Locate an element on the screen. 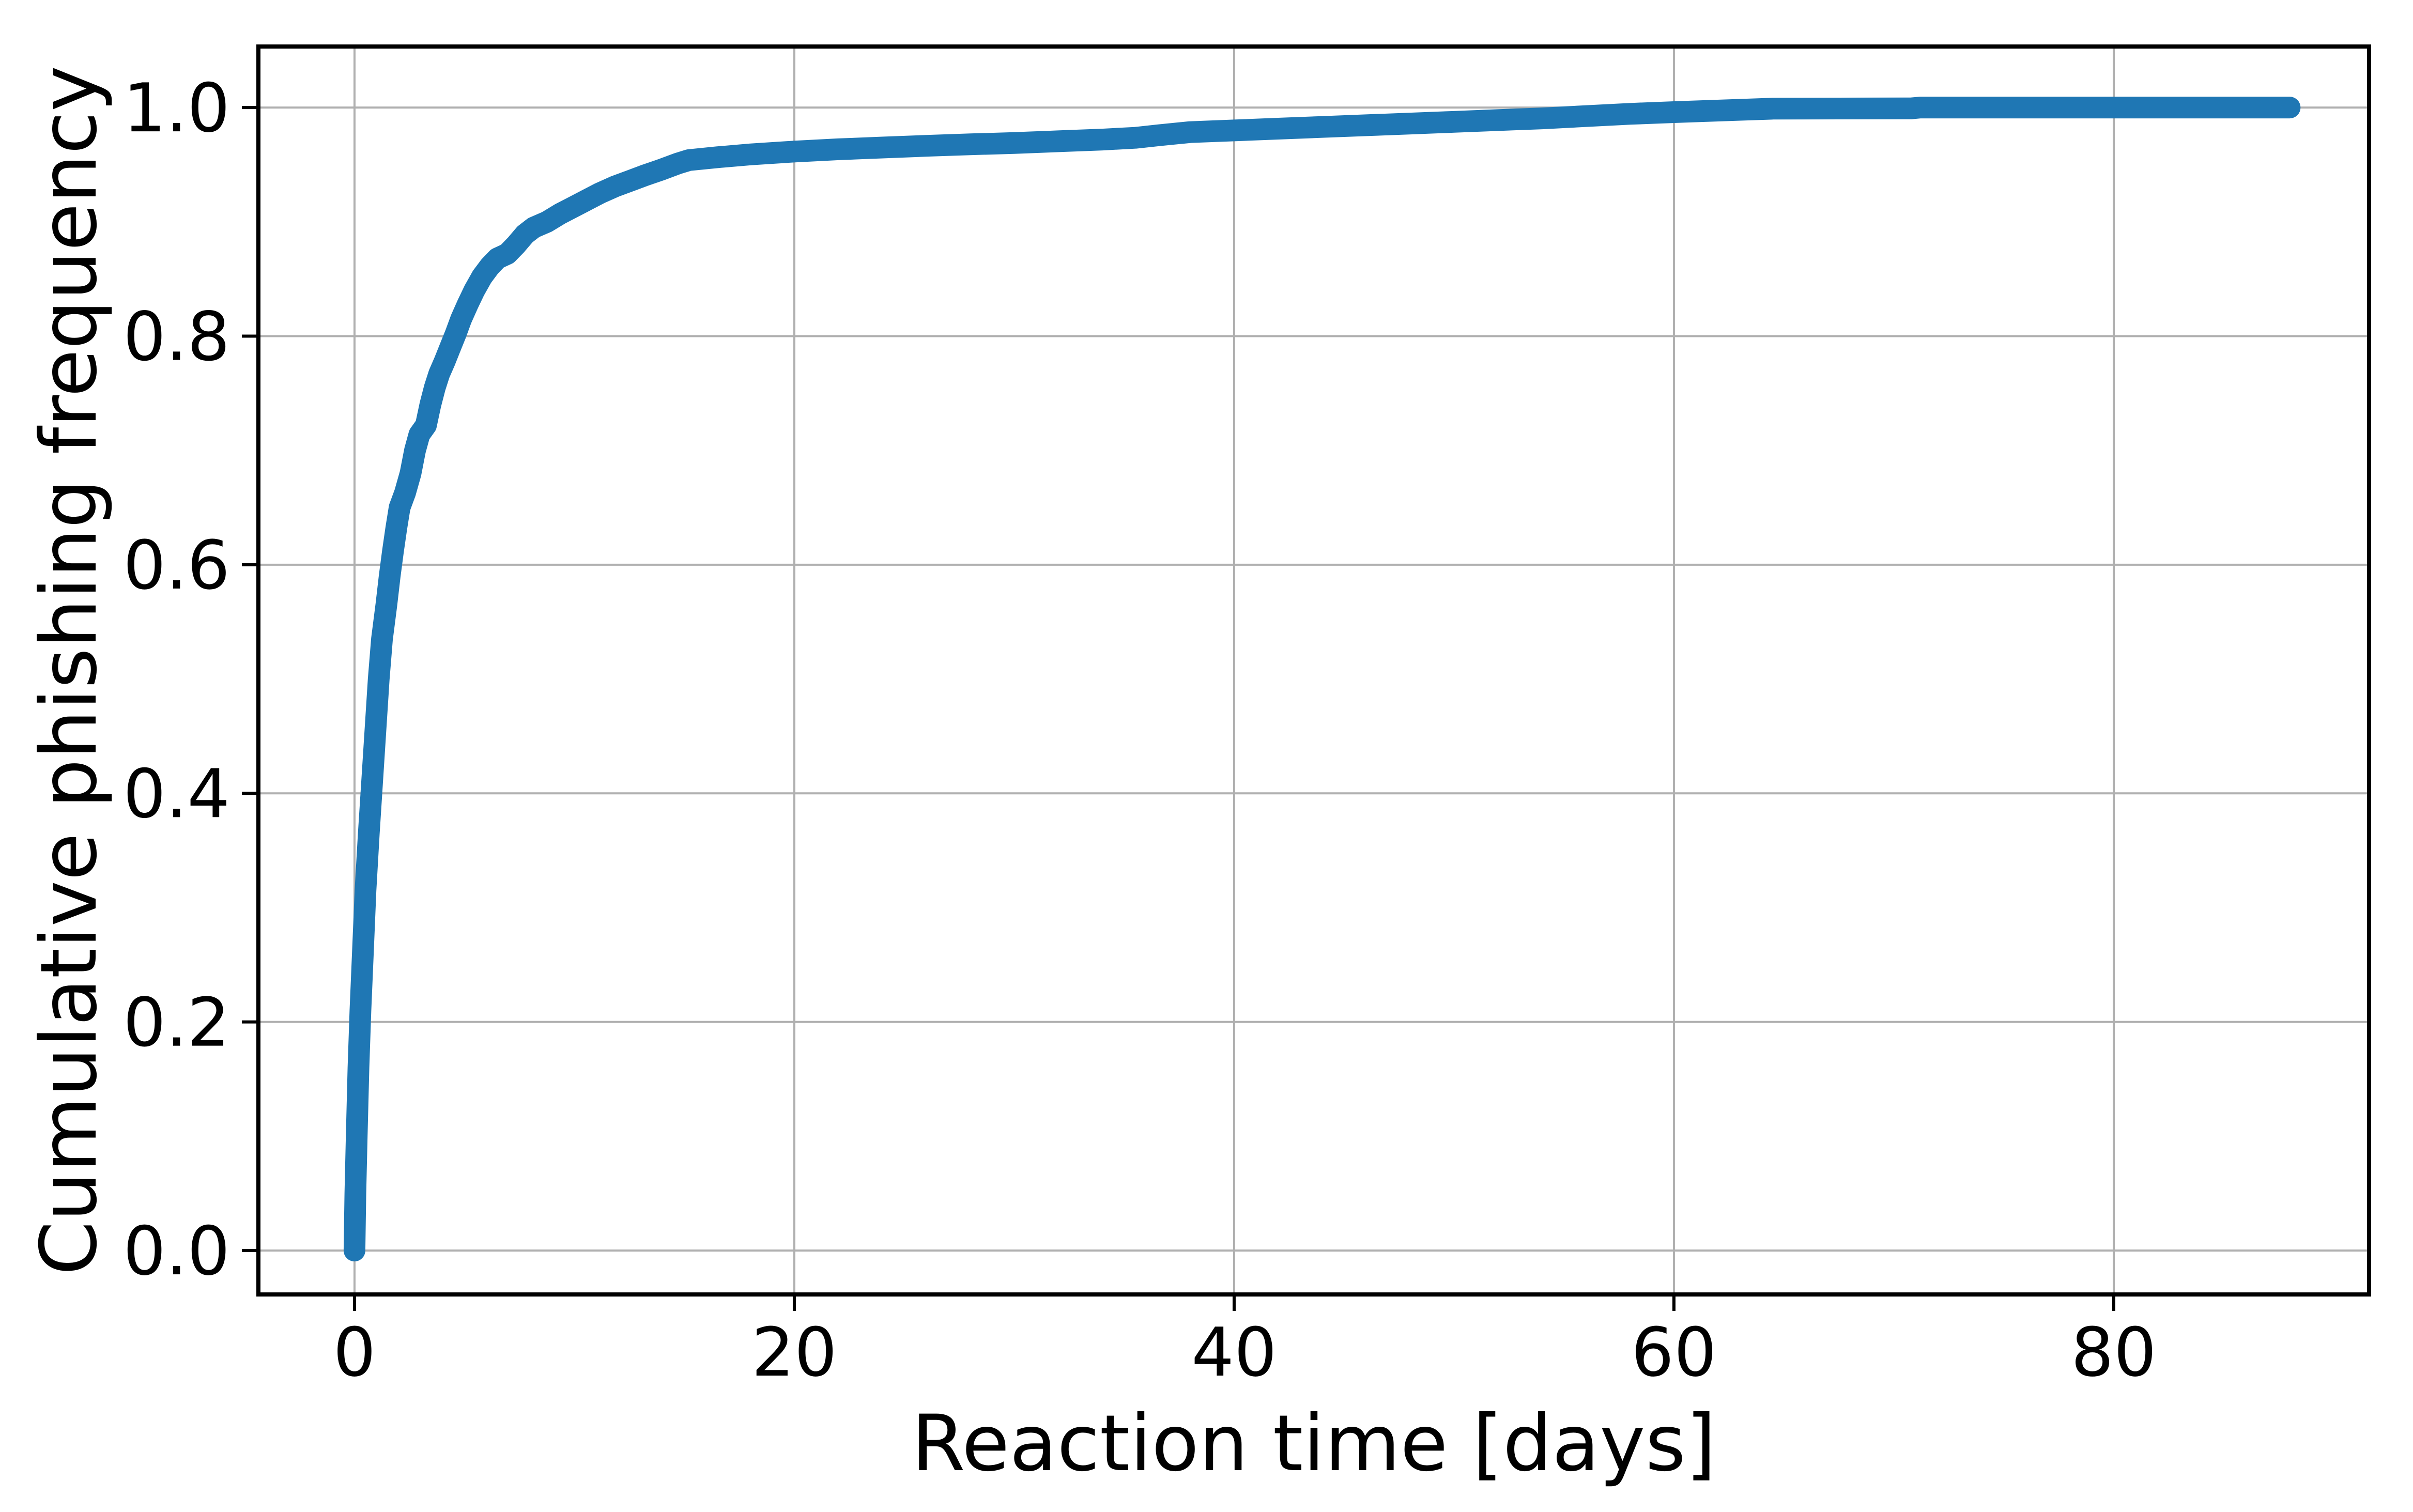 The image size is (2413, 1512). y-tick-label: 0.6 is located at coordinates (176, 565).